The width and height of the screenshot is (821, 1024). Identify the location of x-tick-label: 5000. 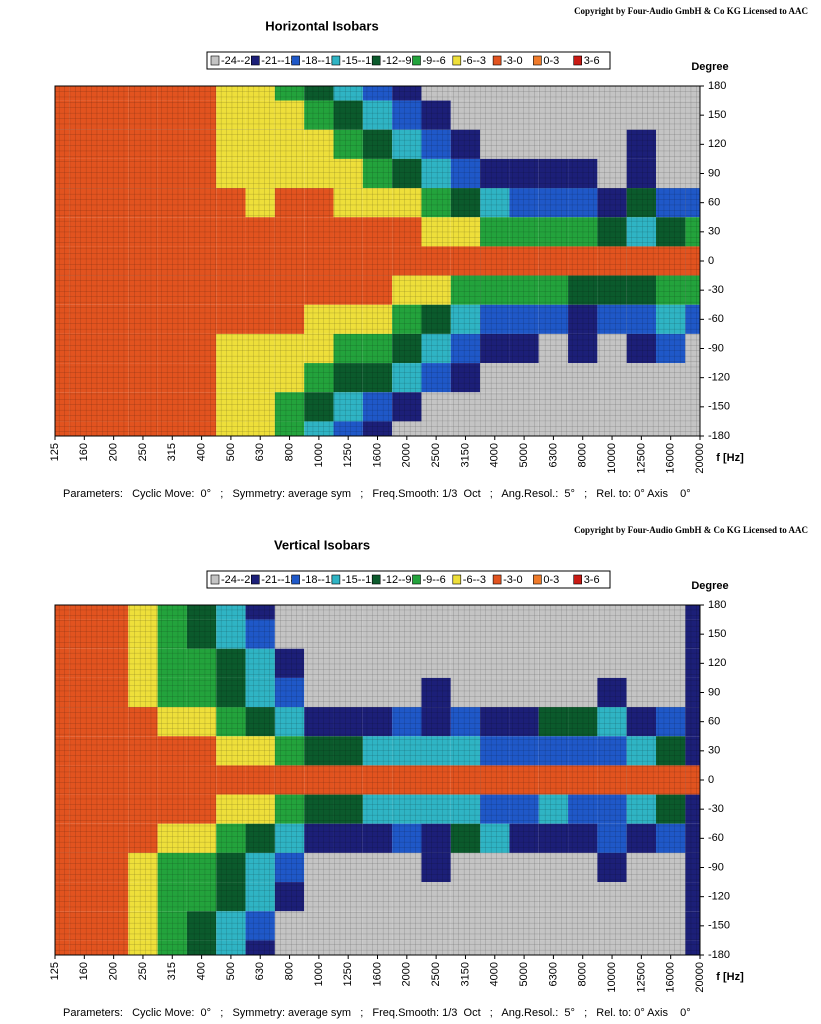
(524, 974).